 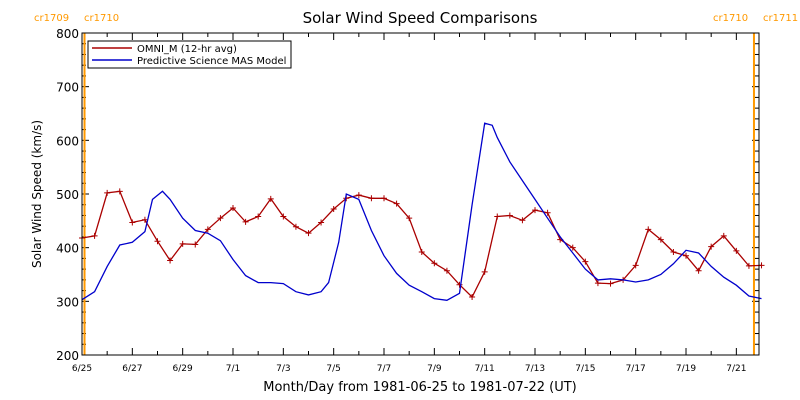 What do you see at coordinates (67, 88) in the screenshot?
I see `y-tick-label: 700` at bounding box center [67, 88].